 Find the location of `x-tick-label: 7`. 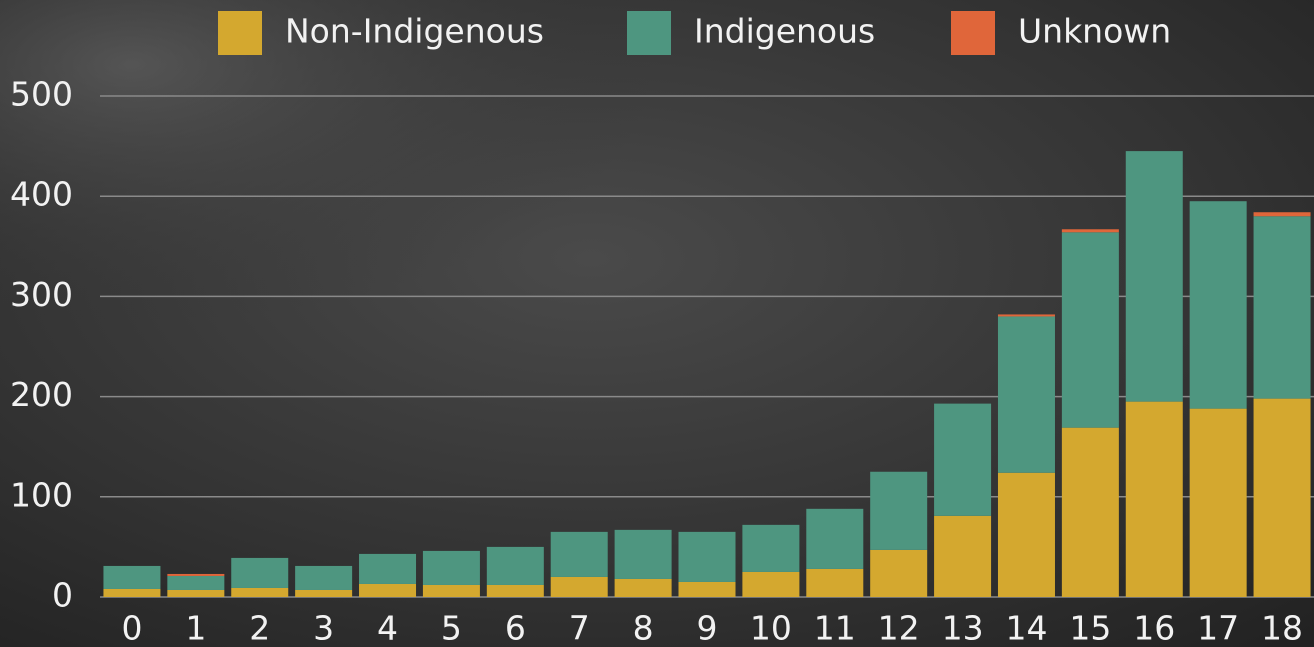

x-tick-label: 7 is located at coordinates (579, 628).